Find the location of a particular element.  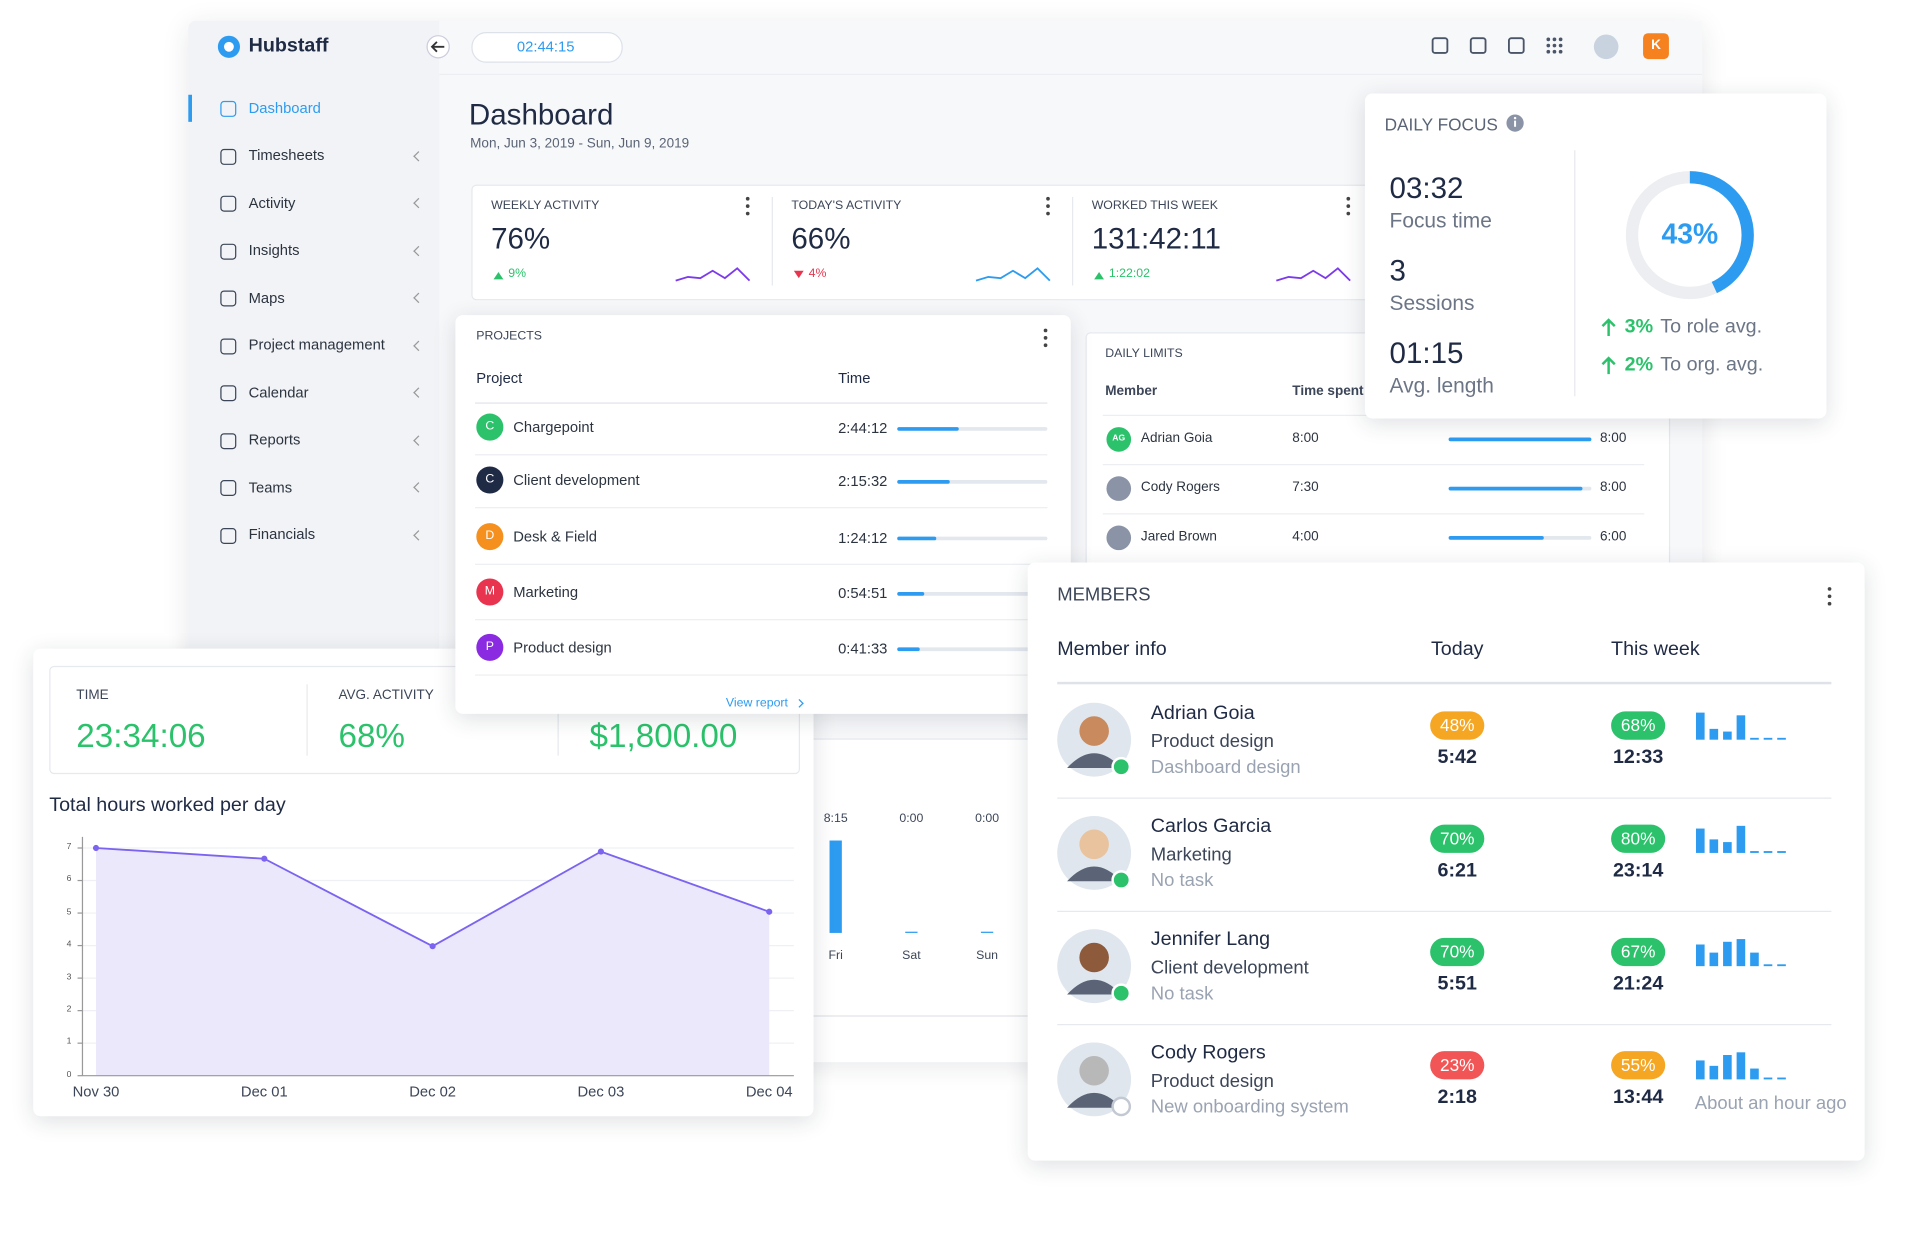

user-initial: K is located at coordinates (1656, 46).